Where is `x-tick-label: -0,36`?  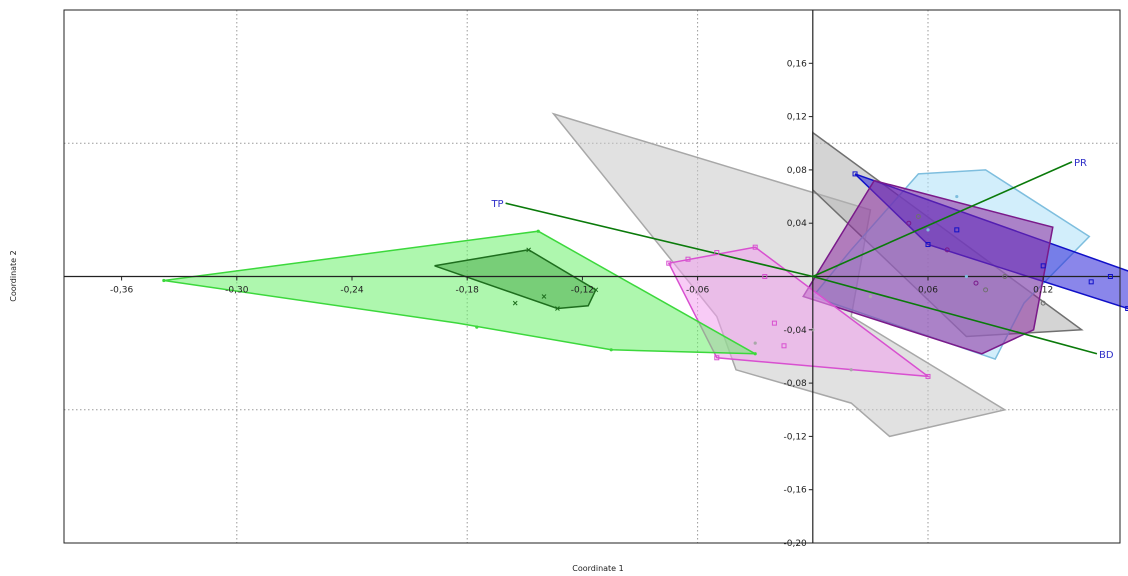 x-tick-label: -0,36 is located at coordinates (122, 291).